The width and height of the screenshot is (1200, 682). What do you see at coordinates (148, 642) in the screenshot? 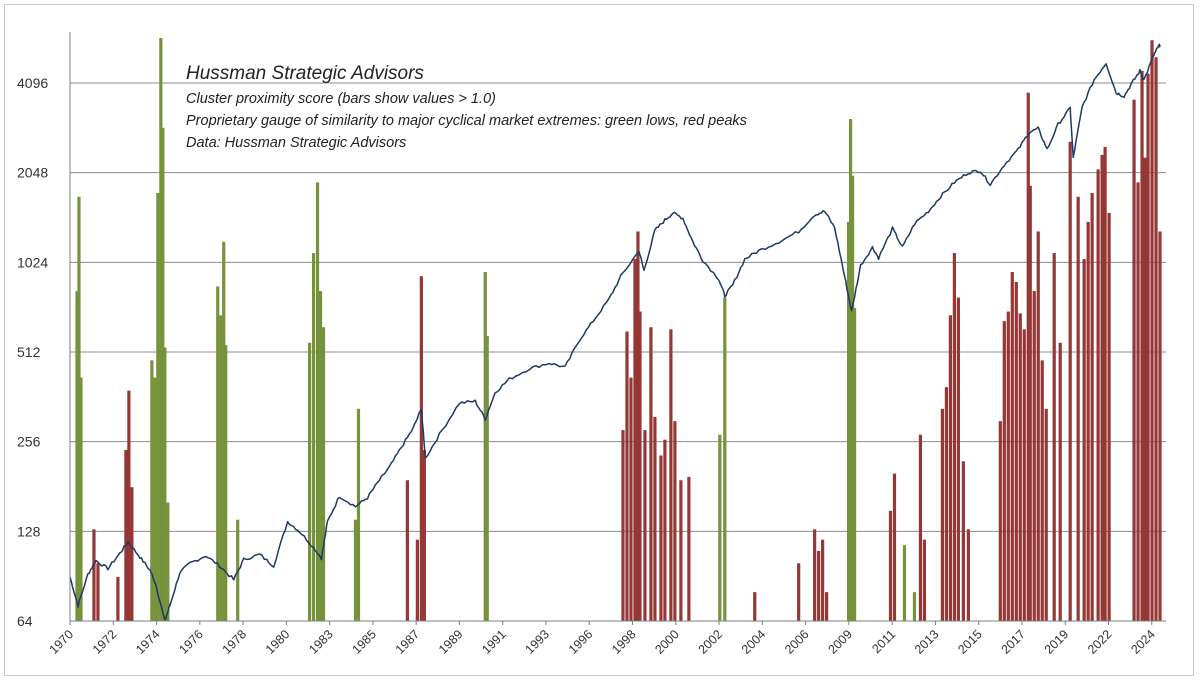
I see `x-tick-label: 1974` at bounding box center [148, 642].